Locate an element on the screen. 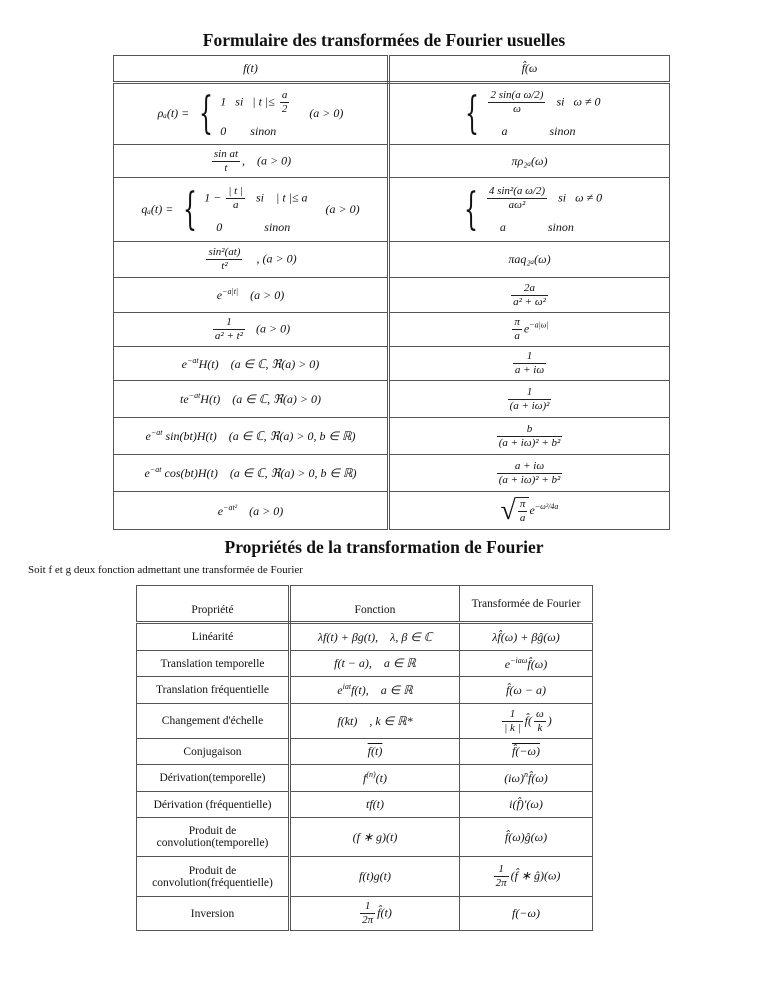 The height and width of the screenshot is (994, 768). numerator: 2 sin(a ω/2) is located at coordinates (517, 96).